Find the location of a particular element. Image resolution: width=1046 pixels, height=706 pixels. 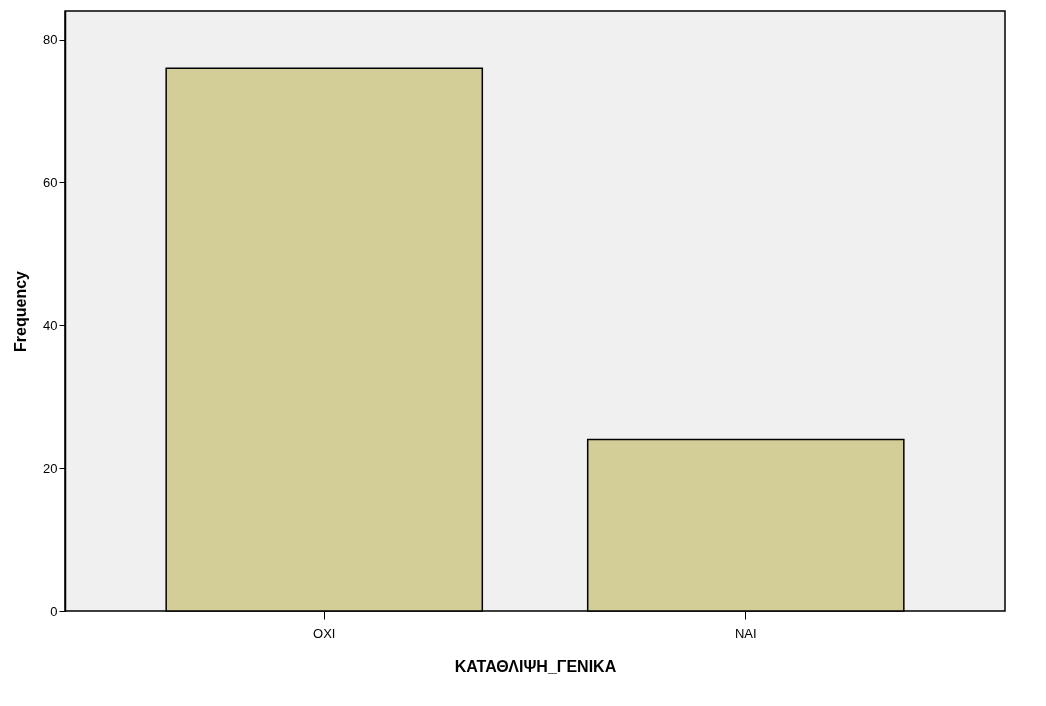

y-tick-label: 80 is located at coordinates (50, 40).